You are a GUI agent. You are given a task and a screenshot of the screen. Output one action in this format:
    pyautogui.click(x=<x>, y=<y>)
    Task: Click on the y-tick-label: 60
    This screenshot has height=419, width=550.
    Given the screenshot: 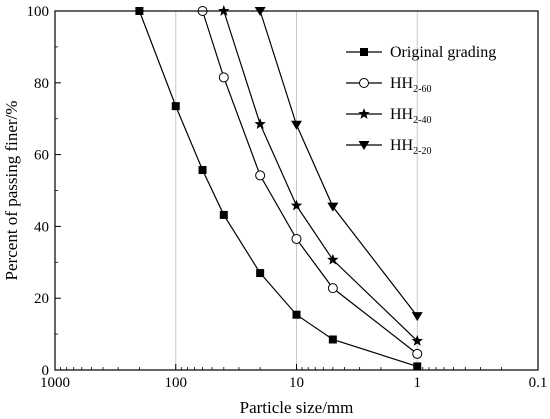 What is the action you would take?
    pyautogui.click(x=41, y=156)
    